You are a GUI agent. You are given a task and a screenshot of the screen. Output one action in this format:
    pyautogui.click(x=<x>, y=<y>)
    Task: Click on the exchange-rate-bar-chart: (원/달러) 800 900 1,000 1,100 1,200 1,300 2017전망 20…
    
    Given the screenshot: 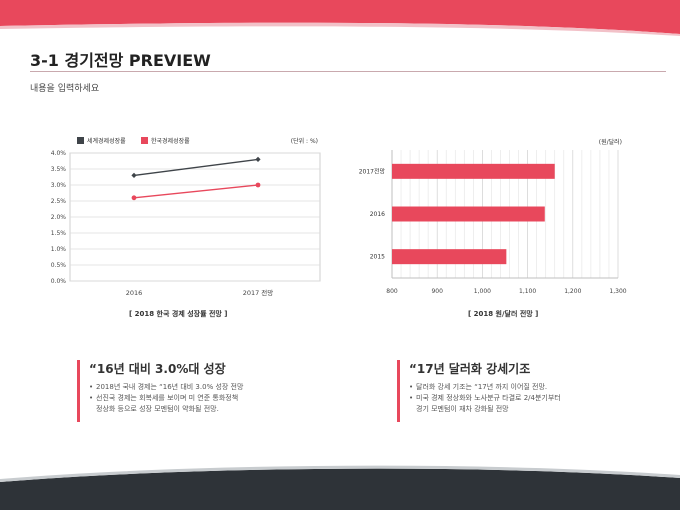 What is the action you would take?
    pyautogui.click(x=493, y=216)
    